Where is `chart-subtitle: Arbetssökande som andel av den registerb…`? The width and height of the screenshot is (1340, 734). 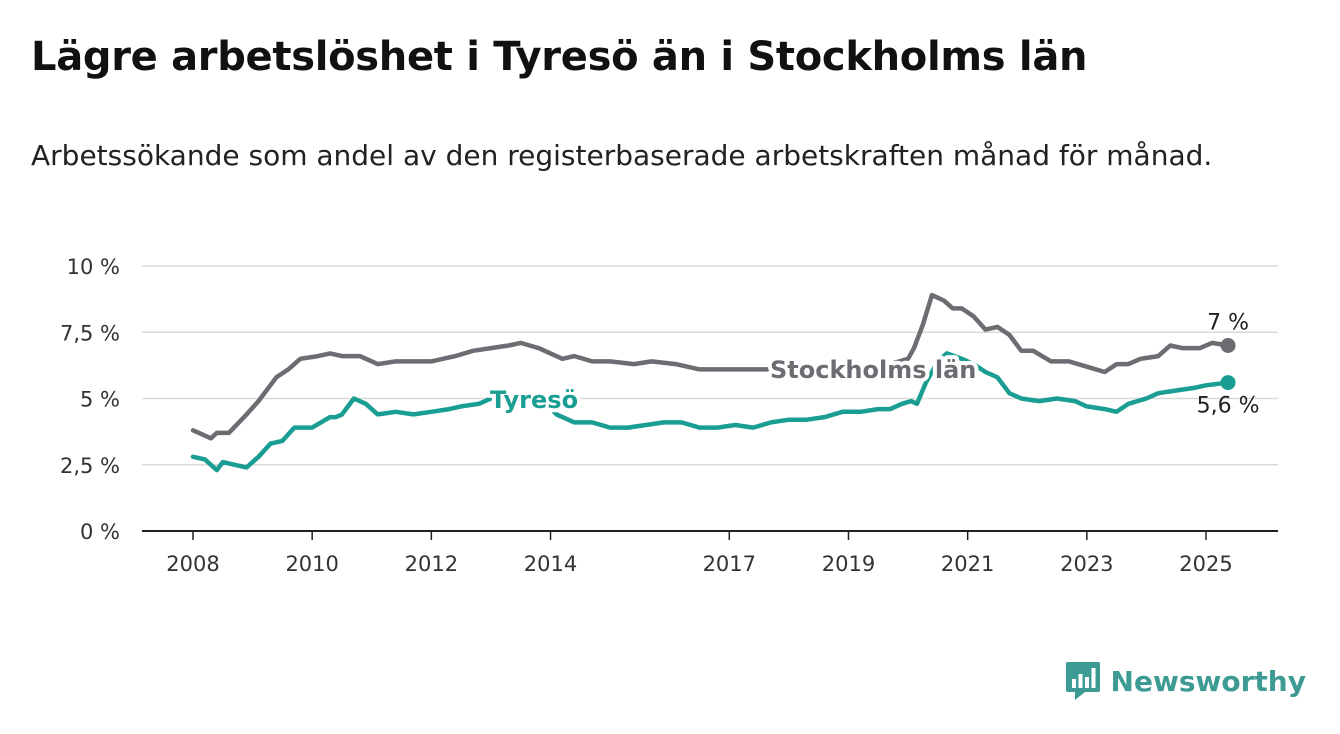
chart-subtitle: Arbetssökande som andel av den registerb… is located at coordinates (622, 155).